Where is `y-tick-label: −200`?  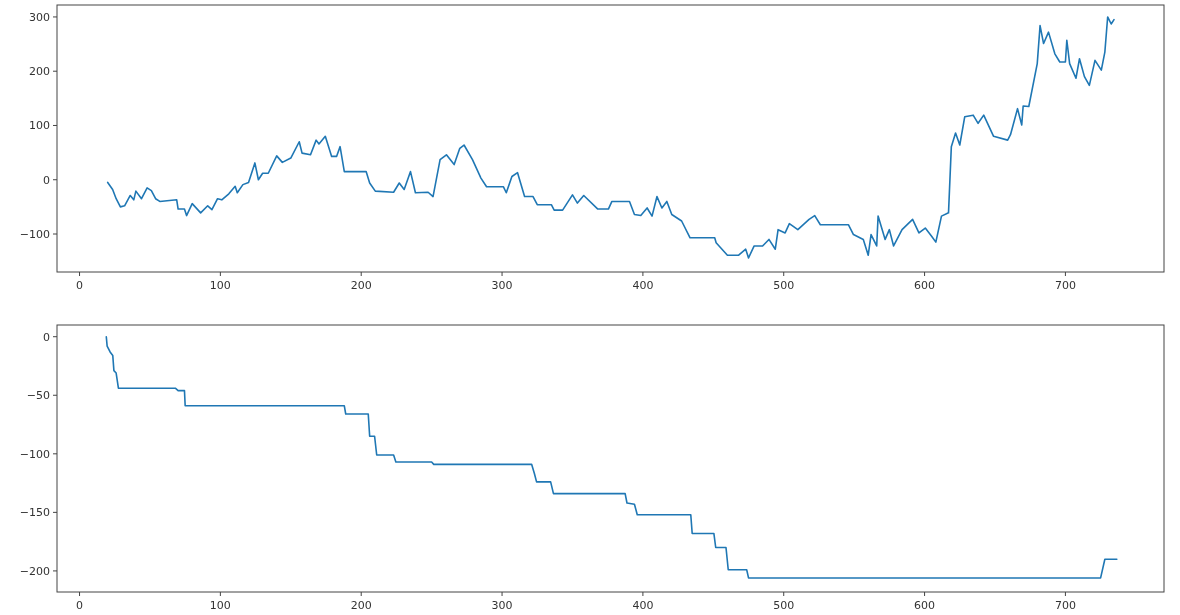 y-tick-label: −200 is located at coordinates (34, 571).